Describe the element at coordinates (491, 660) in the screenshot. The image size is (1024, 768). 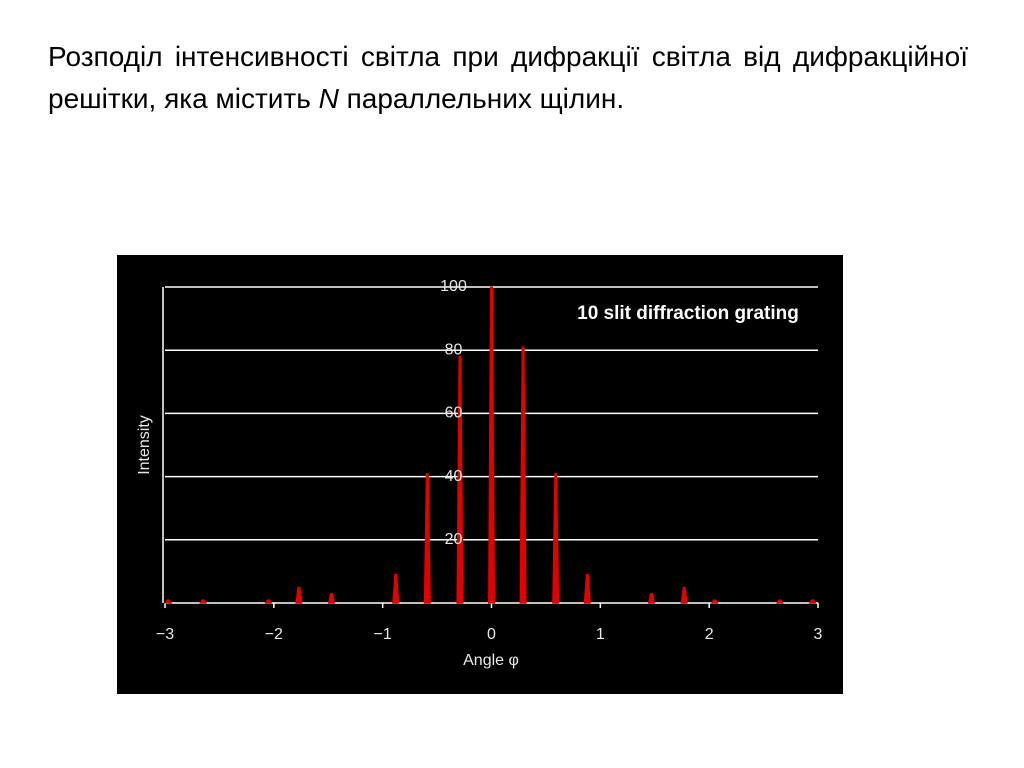
I see `x-axis-label: Angle φ` at that location.